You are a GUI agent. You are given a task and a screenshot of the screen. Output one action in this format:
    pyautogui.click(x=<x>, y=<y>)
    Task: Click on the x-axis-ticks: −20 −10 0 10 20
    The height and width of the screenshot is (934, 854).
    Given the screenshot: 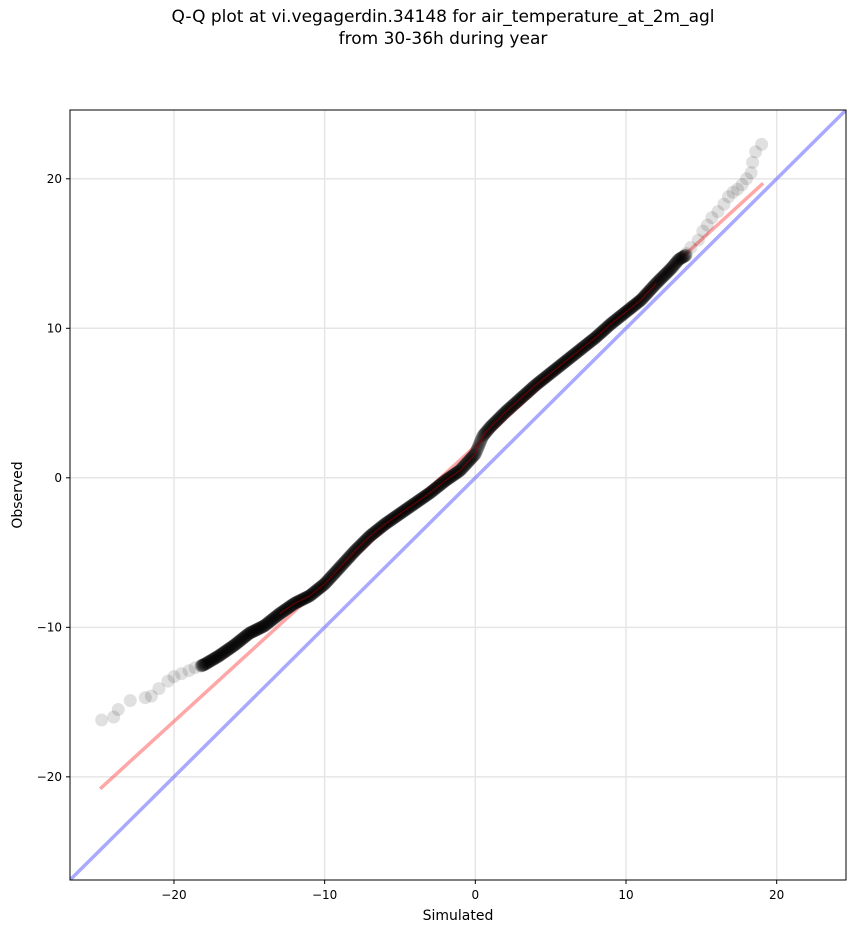 What is the action you would take?
    pyautogui.click(x=472, y=891)
    